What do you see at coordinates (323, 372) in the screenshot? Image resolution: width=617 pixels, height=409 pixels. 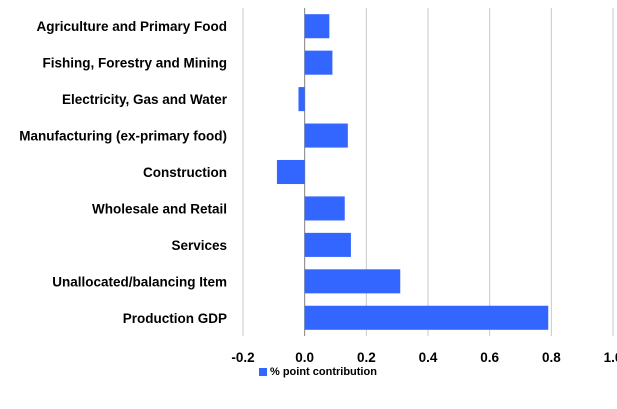 I see `legend-label: % point contribution` at bounding box center [323, 372].